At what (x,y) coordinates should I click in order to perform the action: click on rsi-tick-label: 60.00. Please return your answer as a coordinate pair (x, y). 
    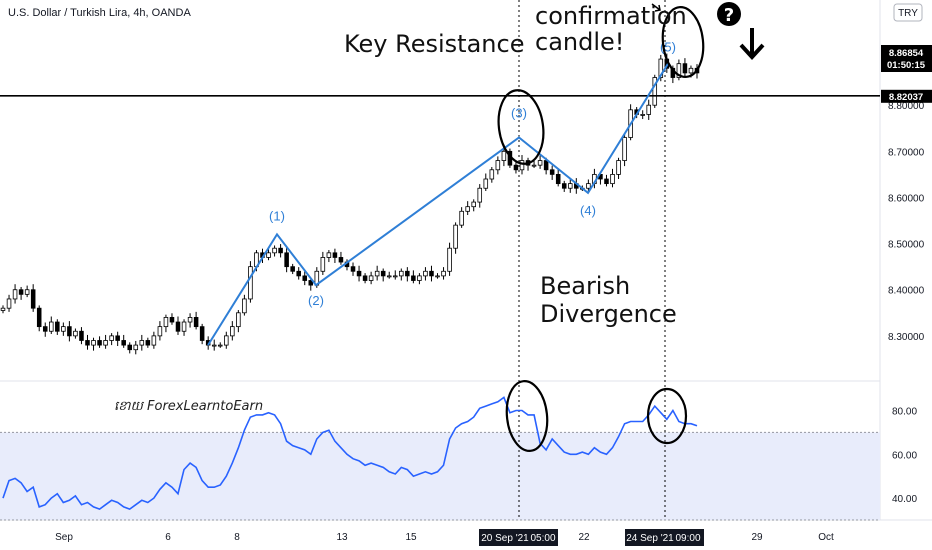
    Looking at the image, I should click on (904, 455).